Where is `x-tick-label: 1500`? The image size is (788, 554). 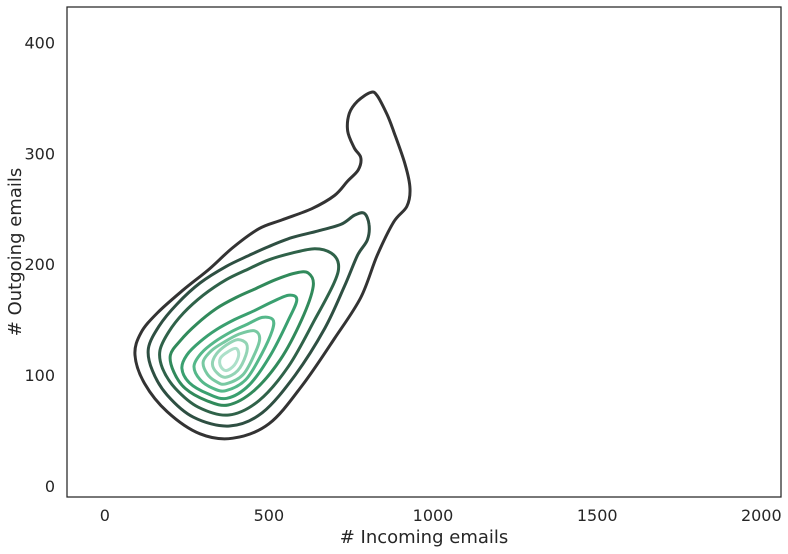 x-tick-label: 1500 is located at coordinates (597, 515).